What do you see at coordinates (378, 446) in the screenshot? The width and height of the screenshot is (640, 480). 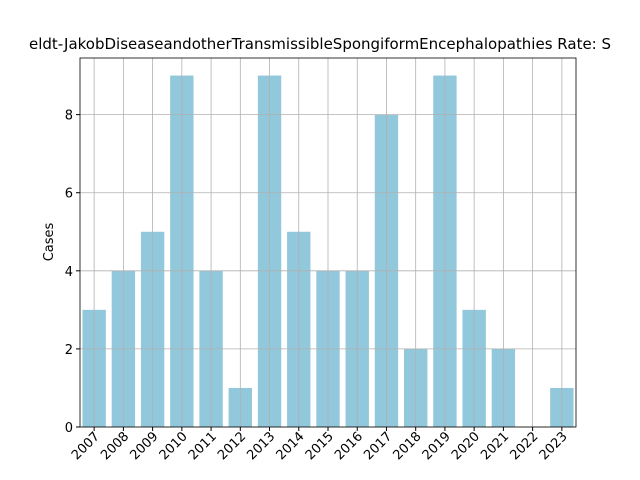 I see `x-tick-label: 2017` at bounding box center [378, 446].